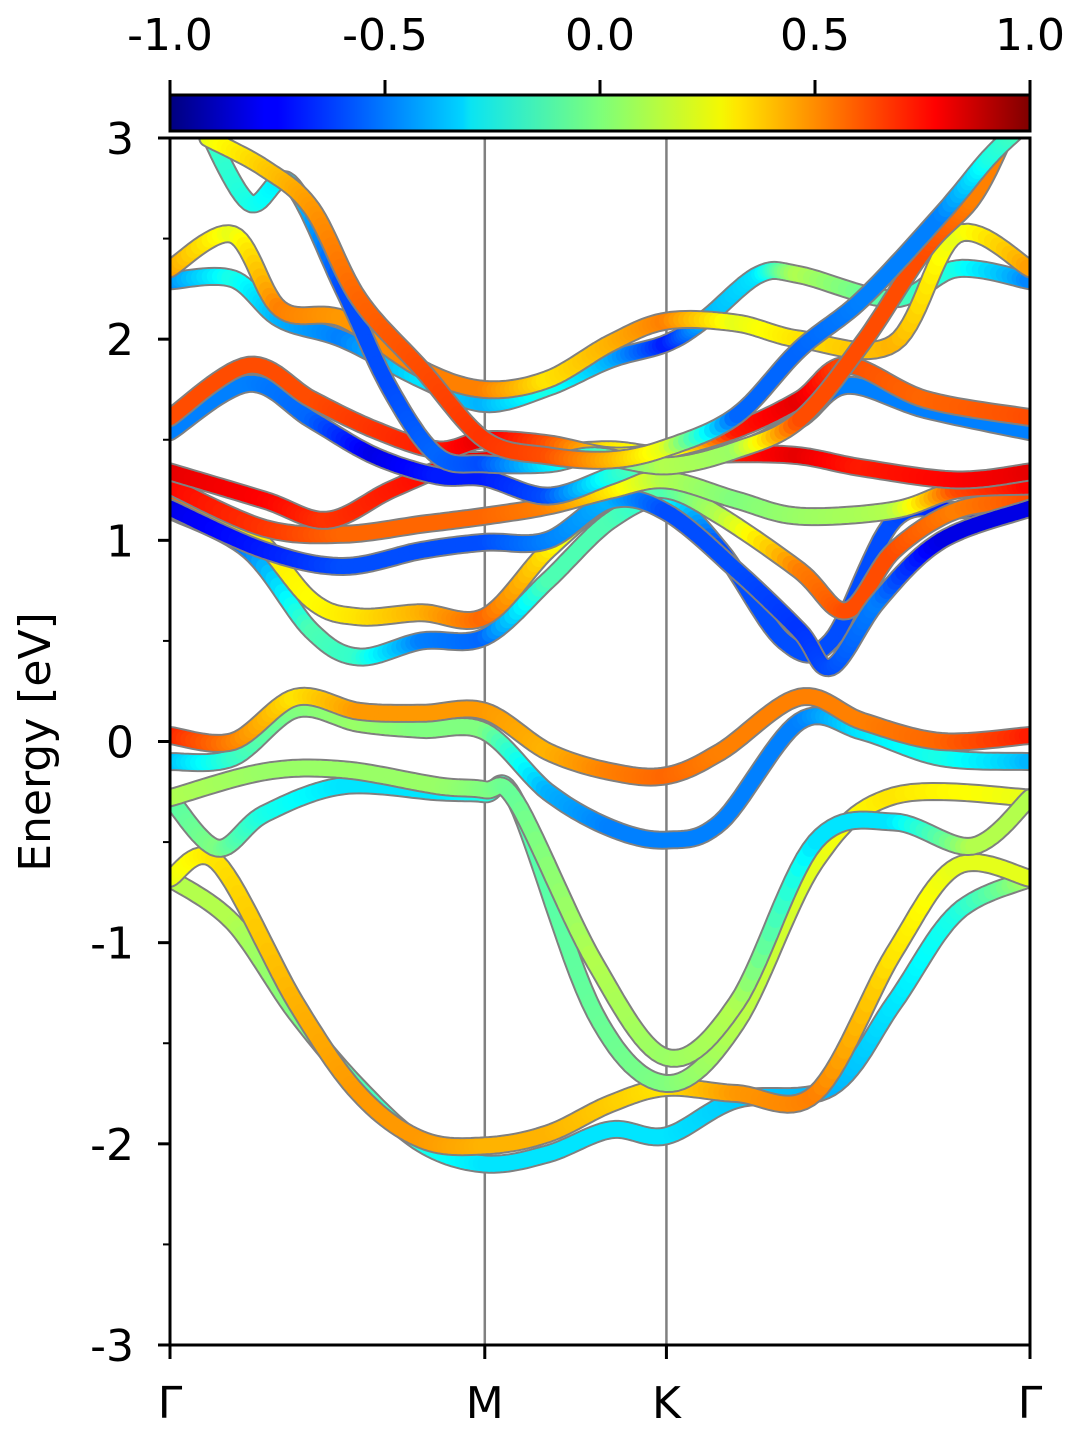 The height and width of the screenshot is (1440, 1080). What do you see at coordinates (112, 1346) in the screenshot?
I see `y-tick-label: -3` at bounding box center [112, 1346].